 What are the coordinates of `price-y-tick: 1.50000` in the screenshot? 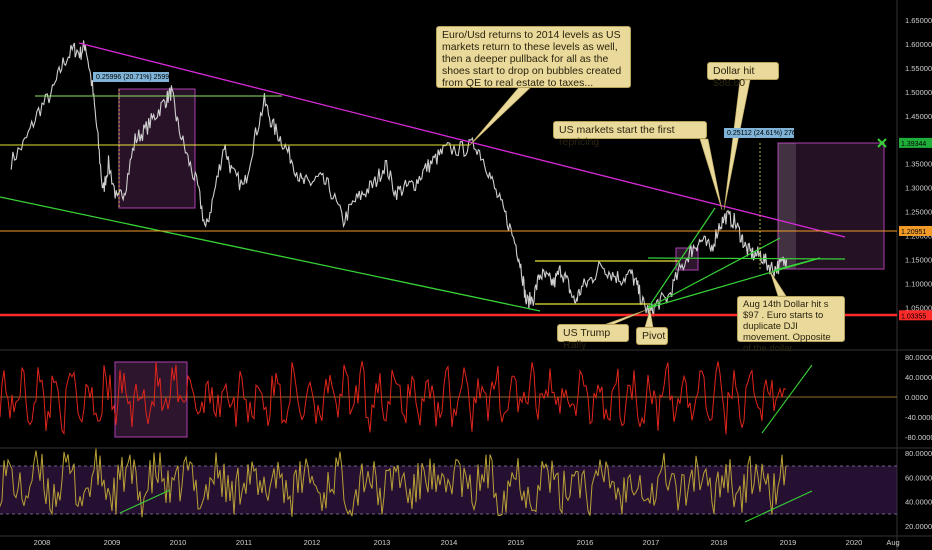 It's located at (918, 92).